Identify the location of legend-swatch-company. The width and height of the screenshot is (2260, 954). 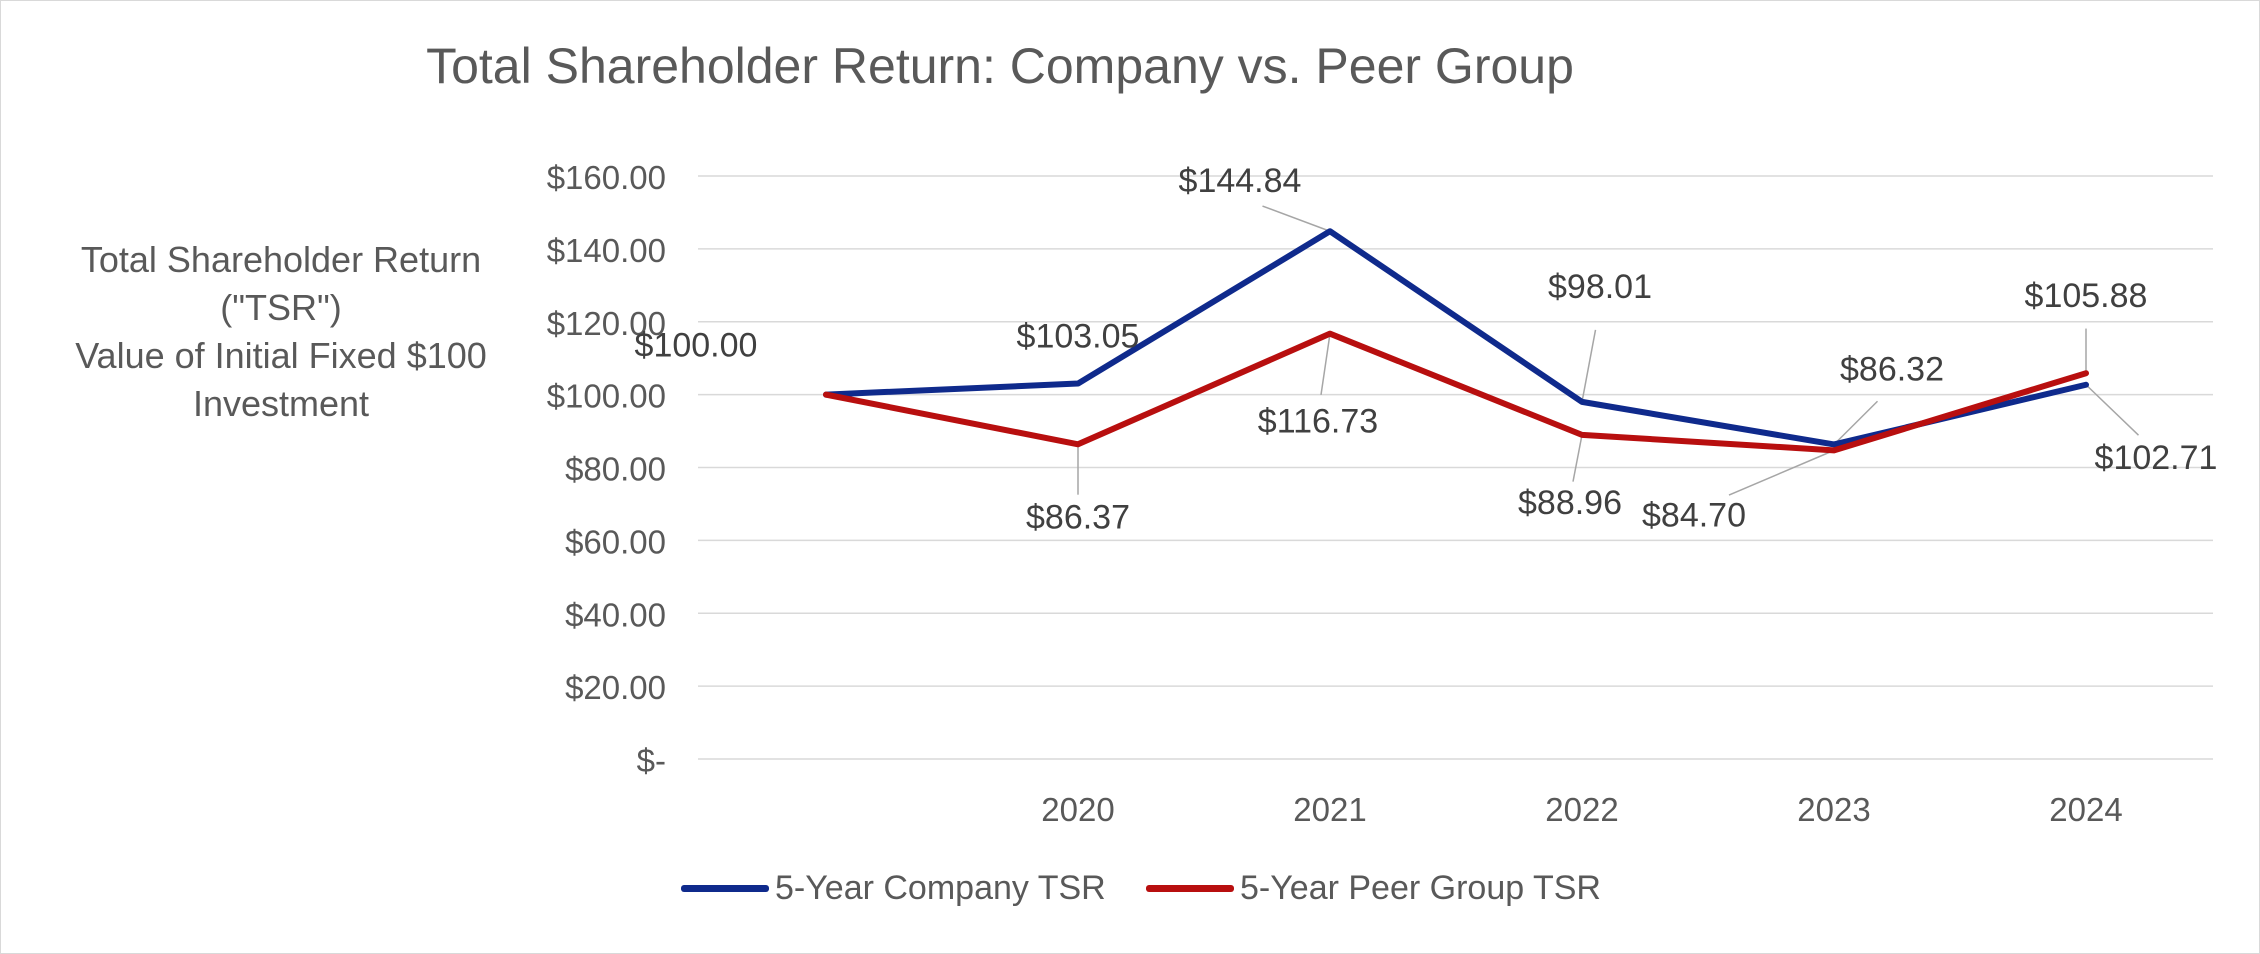
(725, 888).